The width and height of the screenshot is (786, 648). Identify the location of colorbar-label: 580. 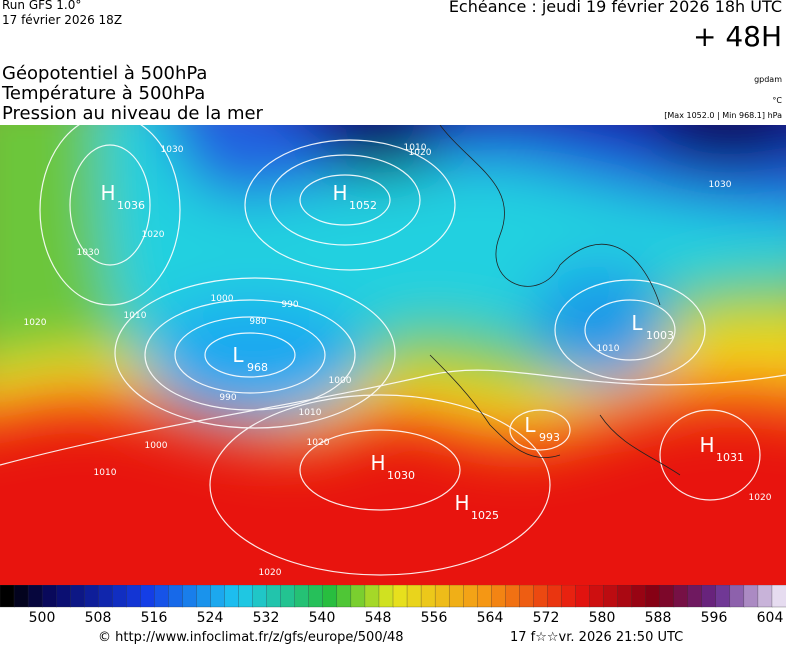
(602, 617).